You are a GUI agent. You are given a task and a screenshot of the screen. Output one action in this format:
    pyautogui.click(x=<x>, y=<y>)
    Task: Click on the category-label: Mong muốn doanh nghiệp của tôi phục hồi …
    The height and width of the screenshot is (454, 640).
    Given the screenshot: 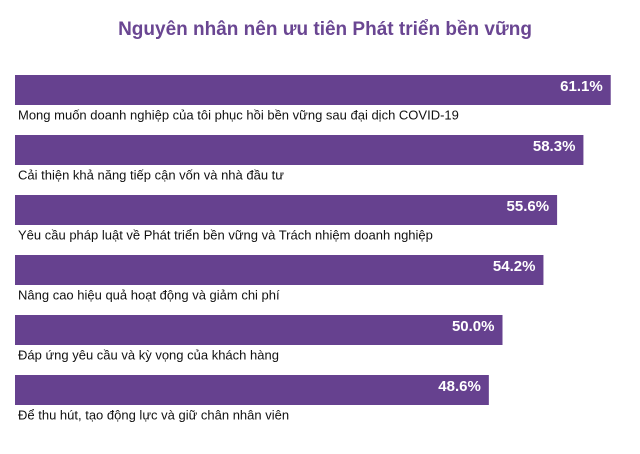 What is the action you would take?
    pyautogui.click(x=238, y=114)
    